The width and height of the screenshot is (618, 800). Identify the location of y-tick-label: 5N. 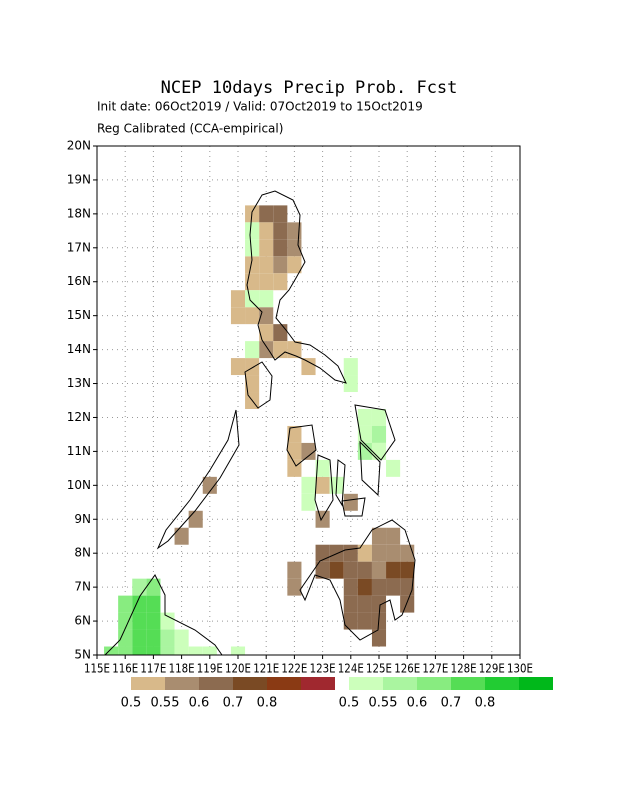
(82, 655).